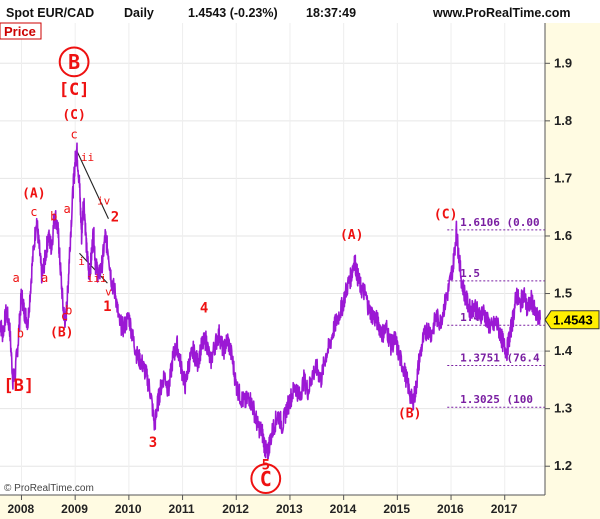  What do you see at coordinates (81, 261) in the screenshot?
I see `wave-label: i` at bounding box center [81, 261].